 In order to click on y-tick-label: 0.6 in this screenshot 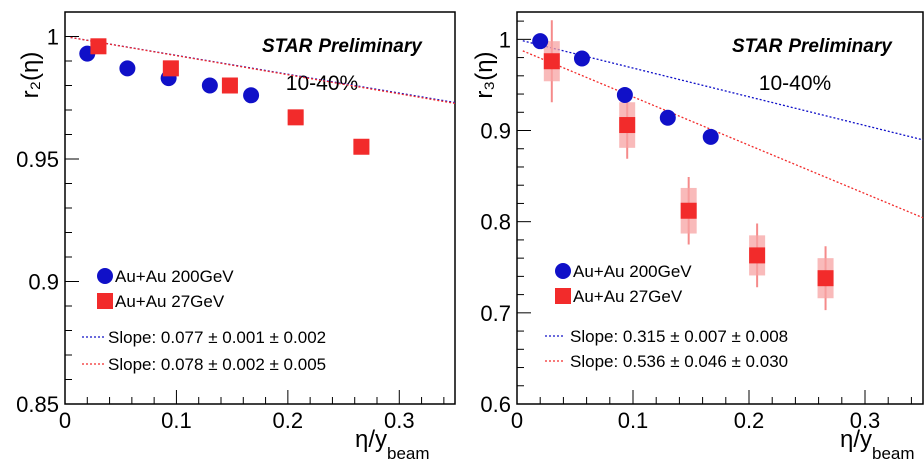, I will do `click(495, 404)`.